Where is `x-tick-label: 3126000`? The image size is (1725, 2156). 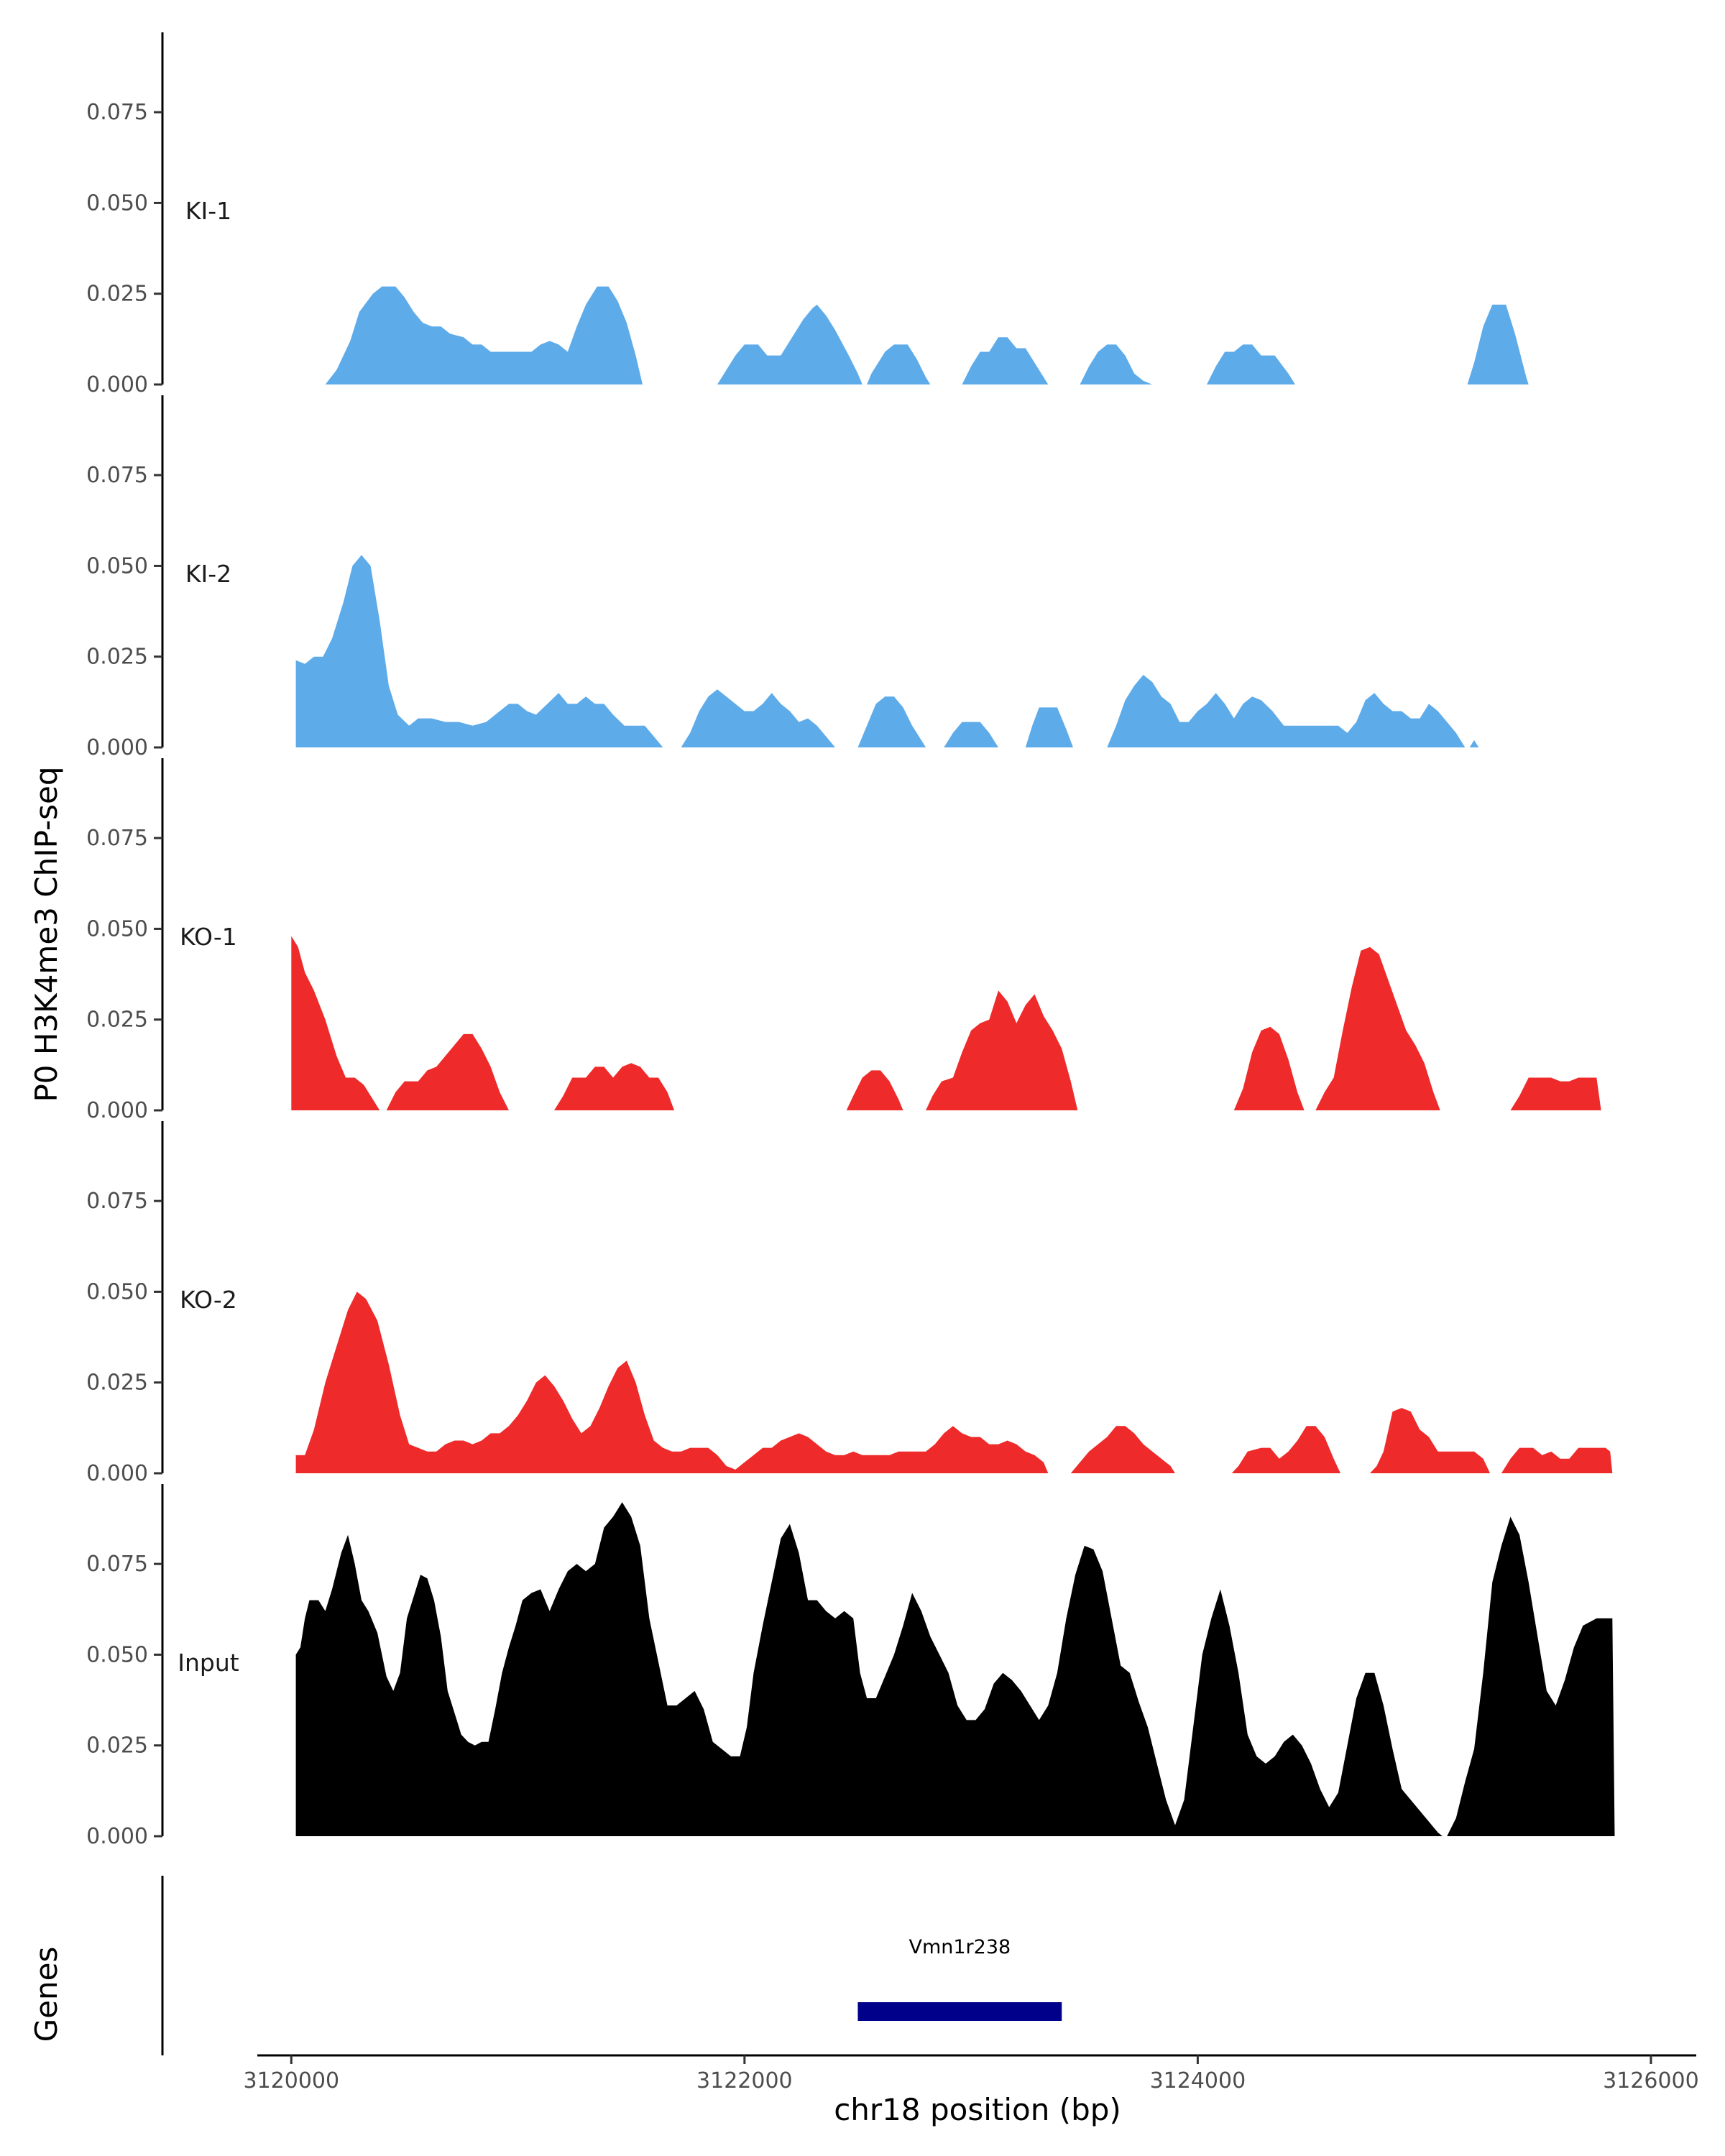 x-tick-label: 3126000 is located at coordinates (1651, 2080).